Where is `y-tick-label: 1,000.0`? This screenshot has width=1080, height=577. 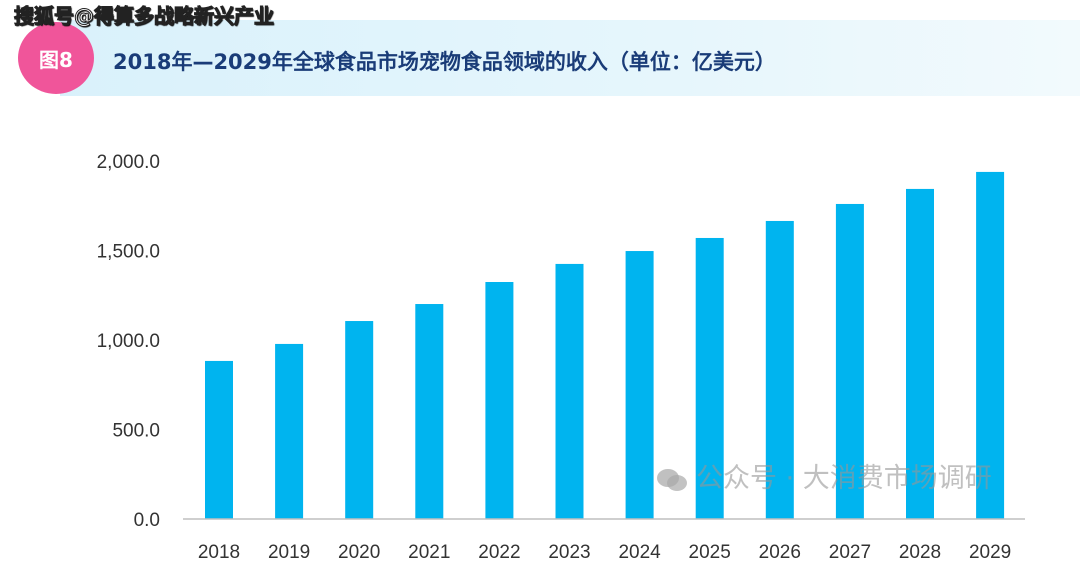
y-tick-label: 1,000.0 is located at coordinates (128, 341).